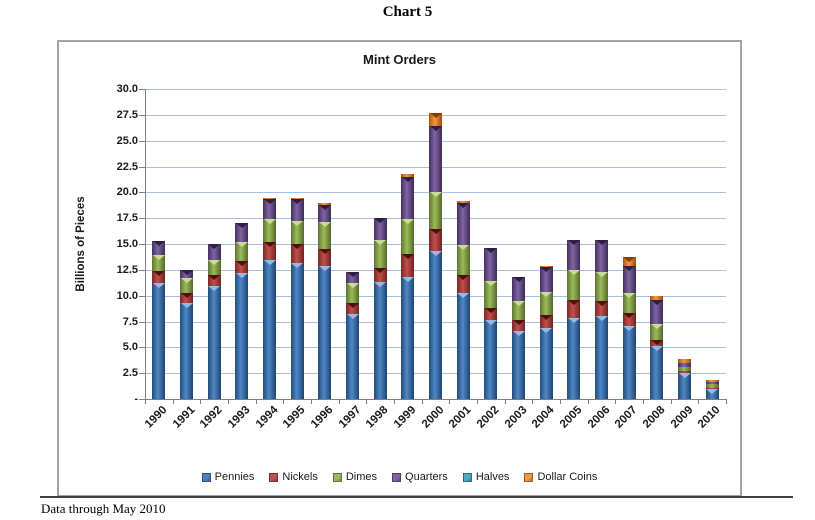  I want to click on y-tick-label: 27.5, so click(127, 114).